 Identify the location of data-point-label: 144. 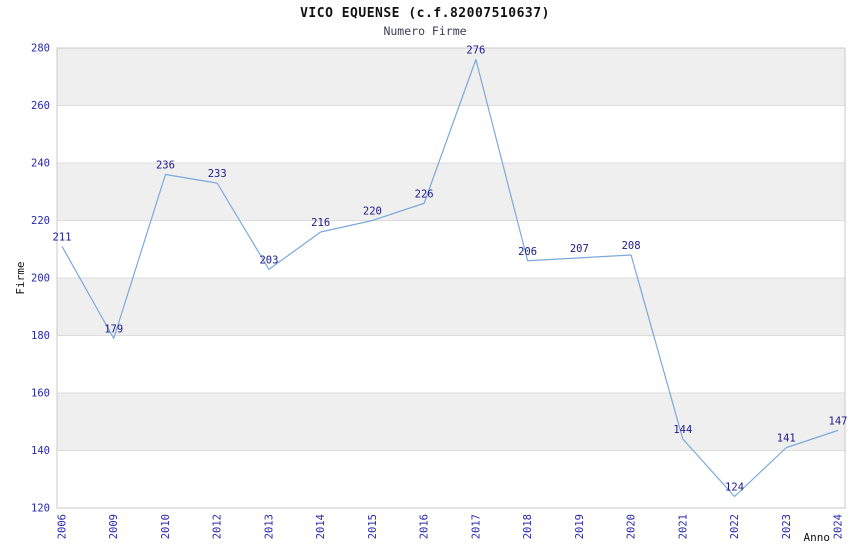
(682, 430).